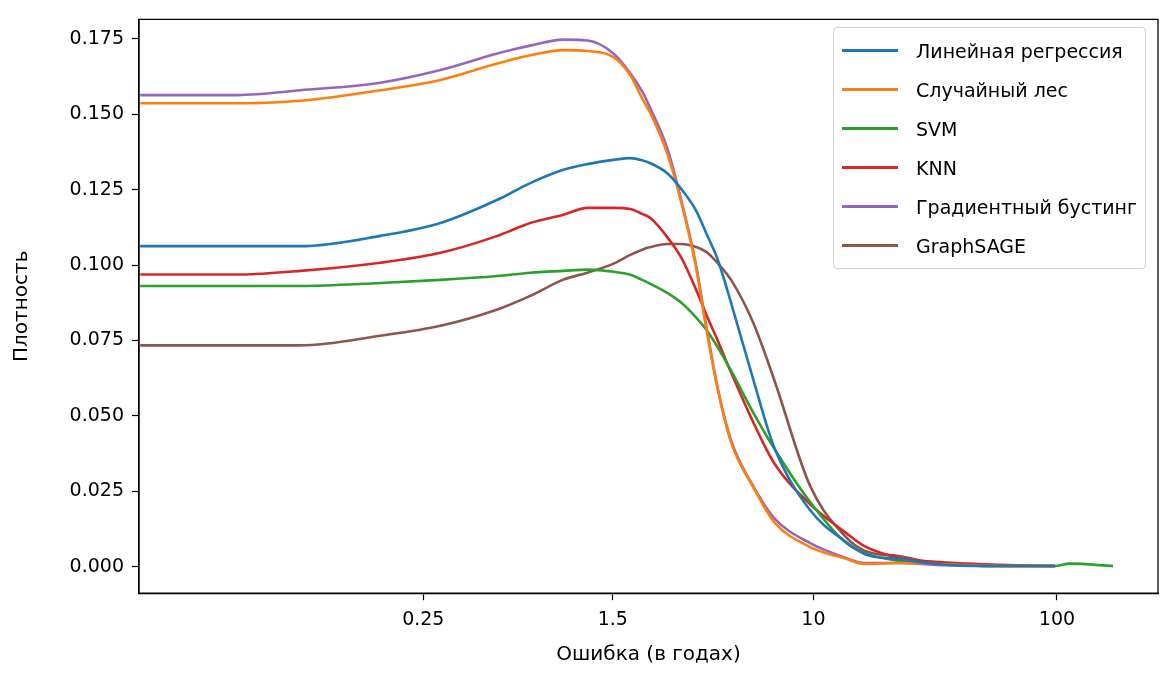  I want to click on legend-label: SVM, so click(937, 128).